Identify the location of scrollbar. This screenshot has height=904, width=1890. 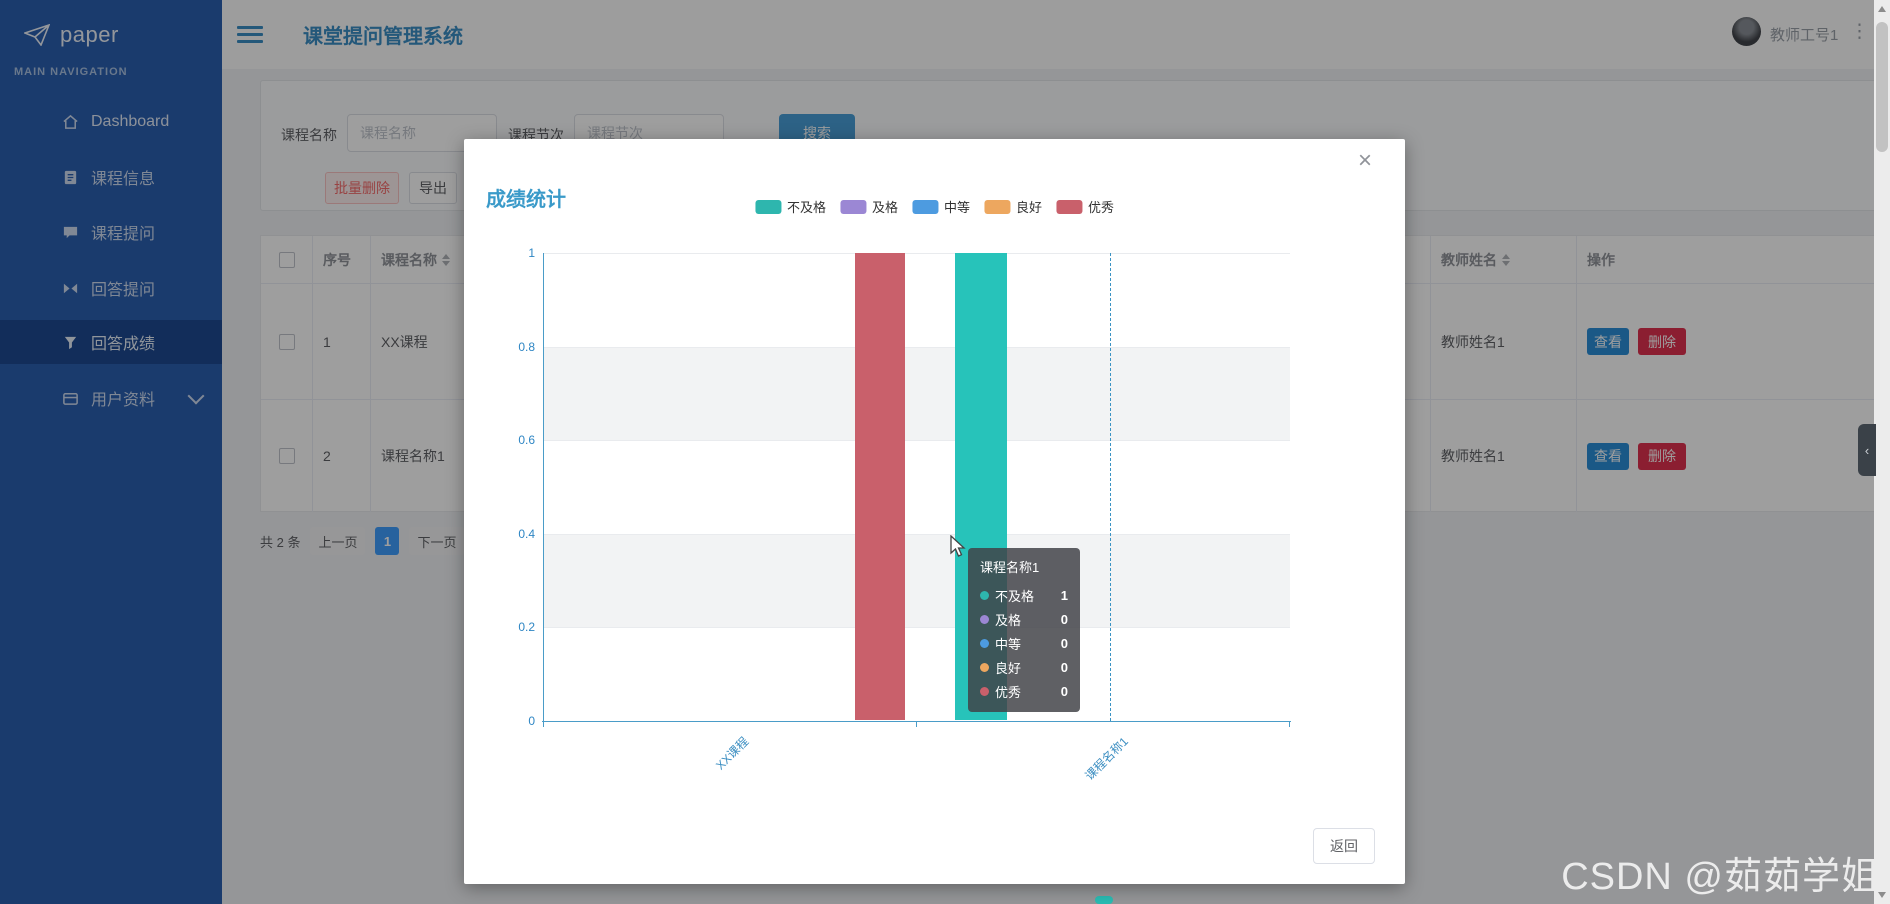
(1882, 452).